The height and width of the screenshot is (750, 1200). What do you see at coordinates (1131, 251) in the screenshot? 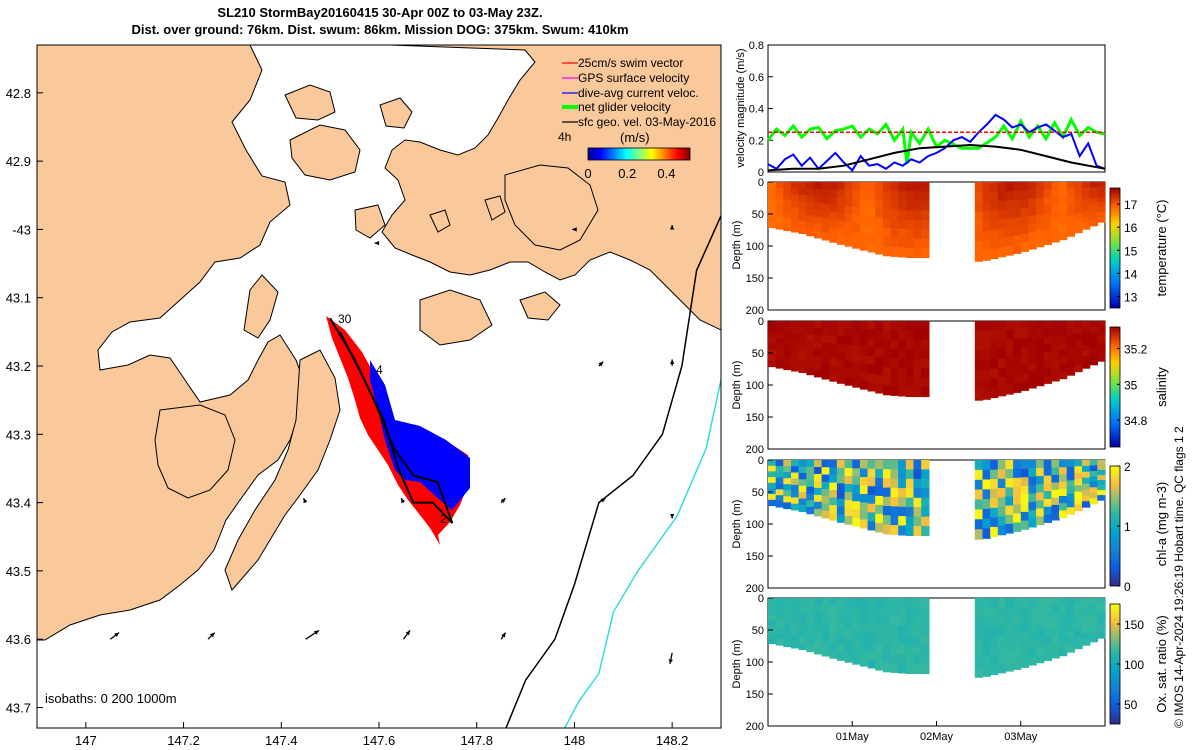
I see `temperature-section-colorbar-tick-label: 15` at bounding box center [1131, 251].